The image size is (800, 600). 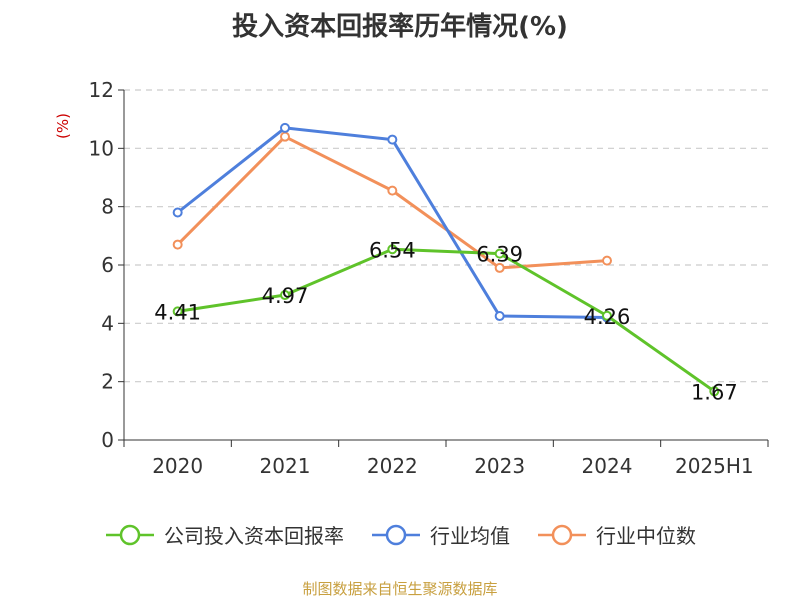 I want to click on data-label: 4.41, so click(x=177, y=312).